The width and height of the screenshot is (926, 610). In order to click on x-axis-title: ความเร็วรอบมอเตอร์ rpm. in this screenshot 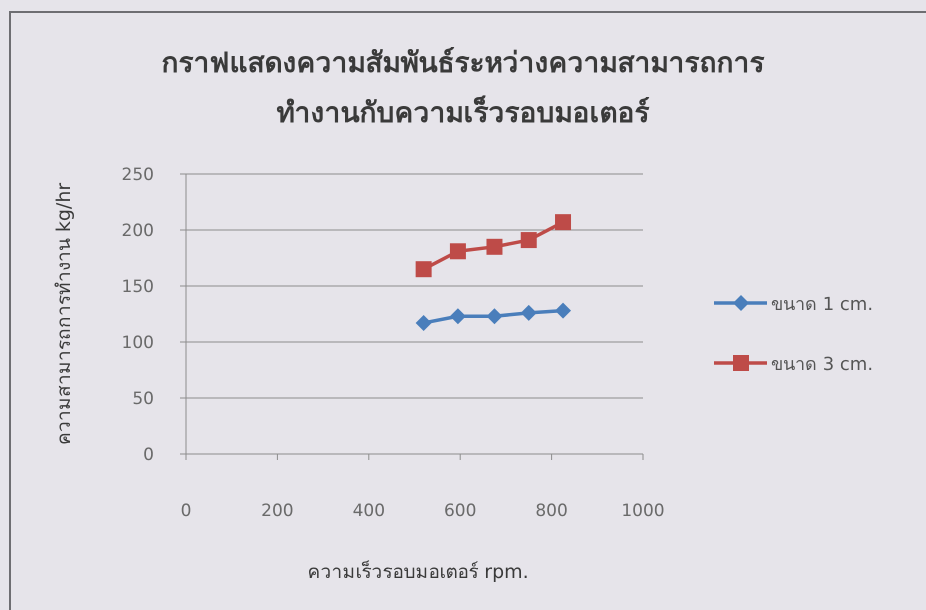, I will do `click(418, 572)`.